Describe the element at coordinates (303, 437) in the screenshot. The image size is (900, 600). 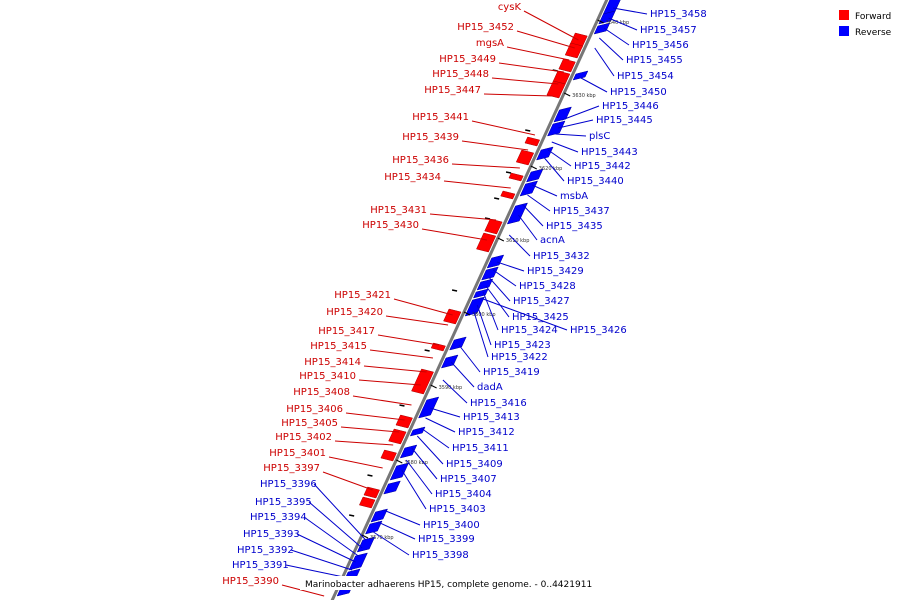
I see `forward-gene-label: HP15_3402` at that location.